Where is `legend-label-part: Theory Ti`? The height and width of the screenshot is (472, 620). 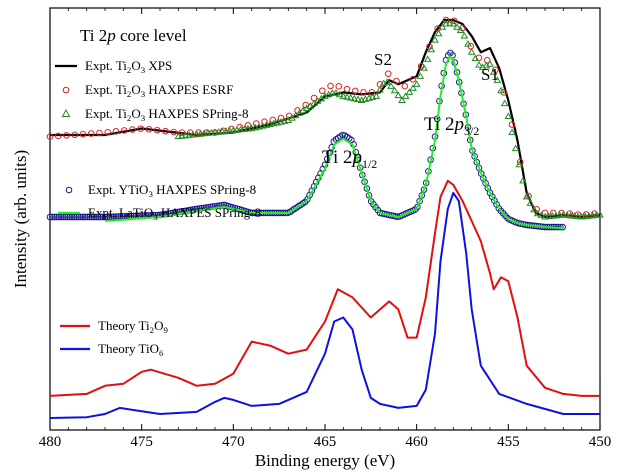
legend-label-part: Theory Ti is located at coordinates (124, 325).